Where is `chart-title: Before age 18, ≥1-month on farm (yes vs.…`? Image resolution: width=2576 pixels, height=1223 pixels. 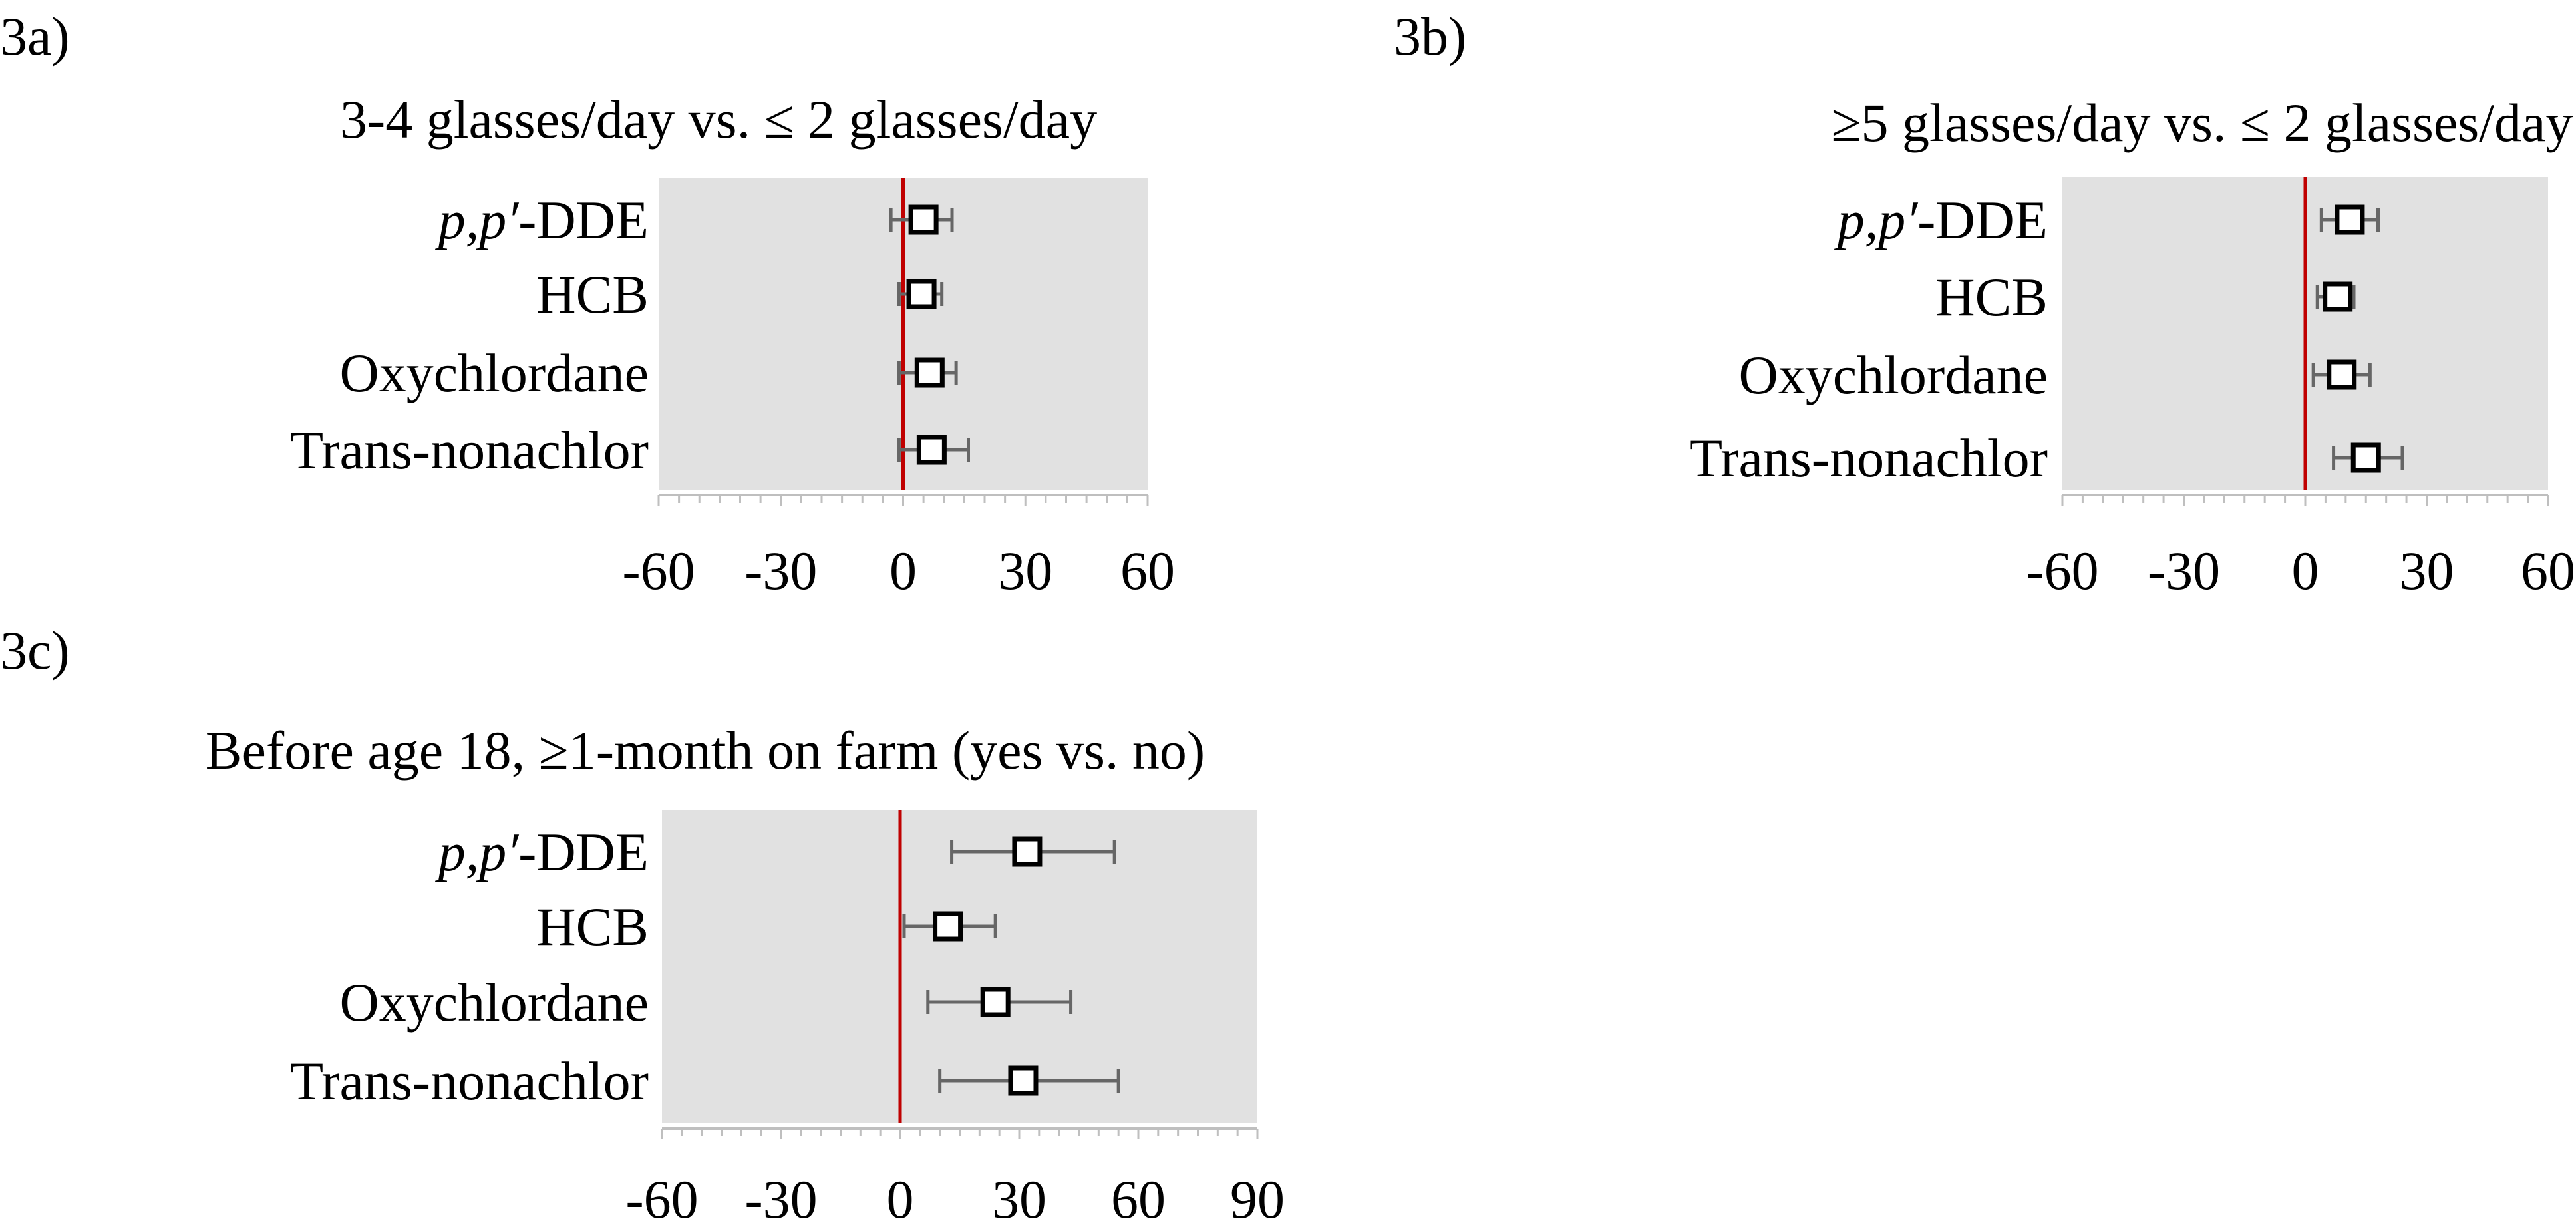
chart-title: Before age 18, ≥1-month on farm (yes vs.… is located at coordinates (705, 750).